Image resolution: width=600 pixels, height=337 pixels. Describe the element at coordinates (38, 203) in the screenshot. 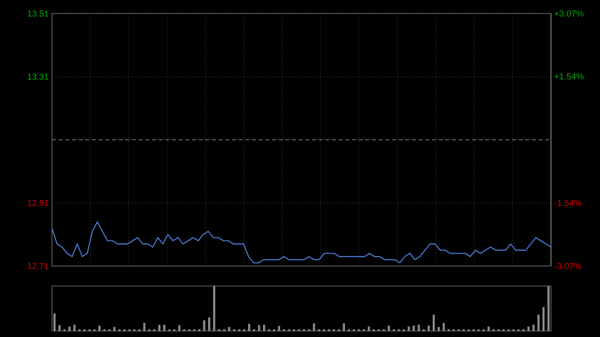

I see `y-tick-label: 12.91` at that location.